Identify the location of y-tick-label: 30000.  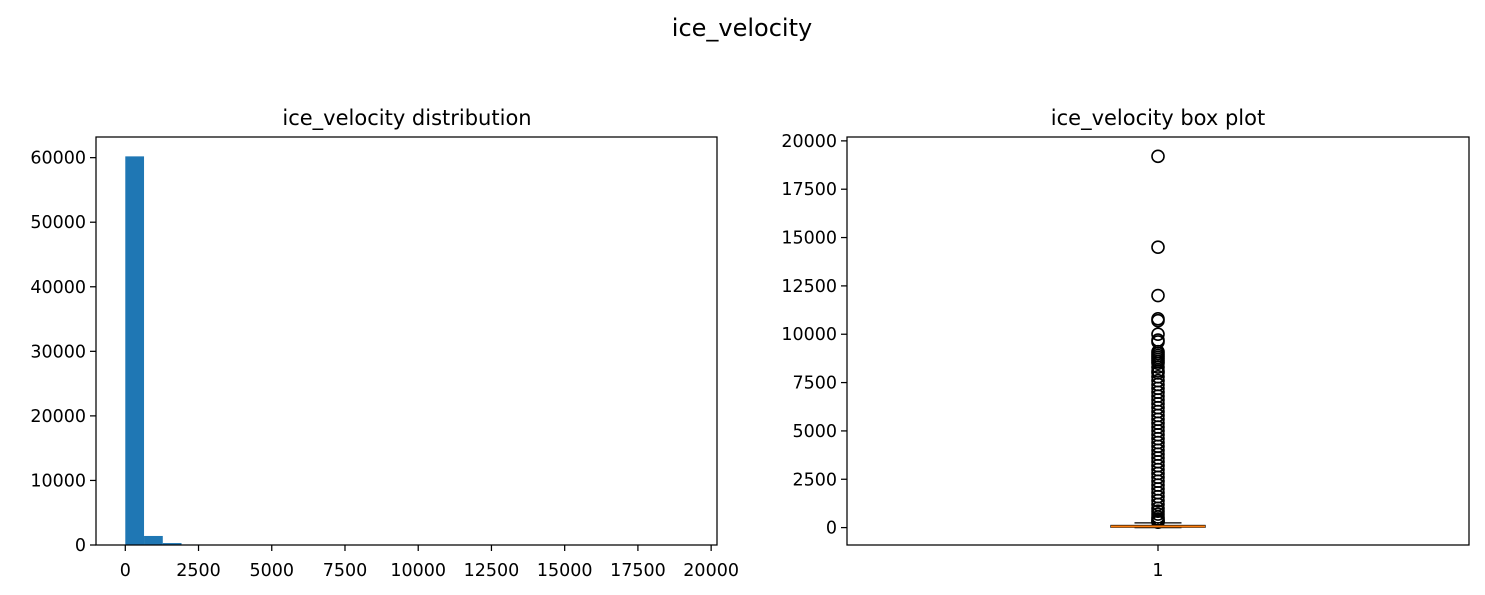
(58, 352).